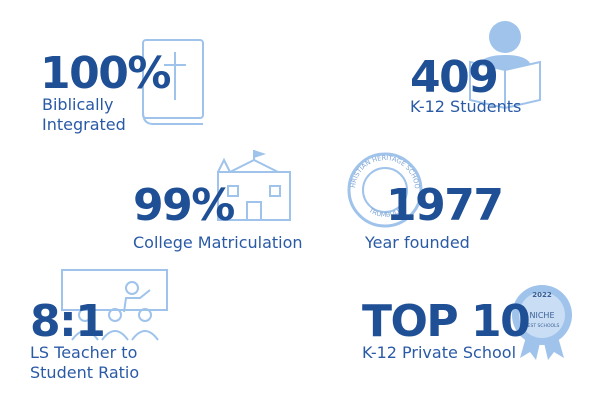 This screenshot has width=600, height=400. Describe the element at coordinates (114, 305) in the screenshot. I see `classroom-icon` at that location.